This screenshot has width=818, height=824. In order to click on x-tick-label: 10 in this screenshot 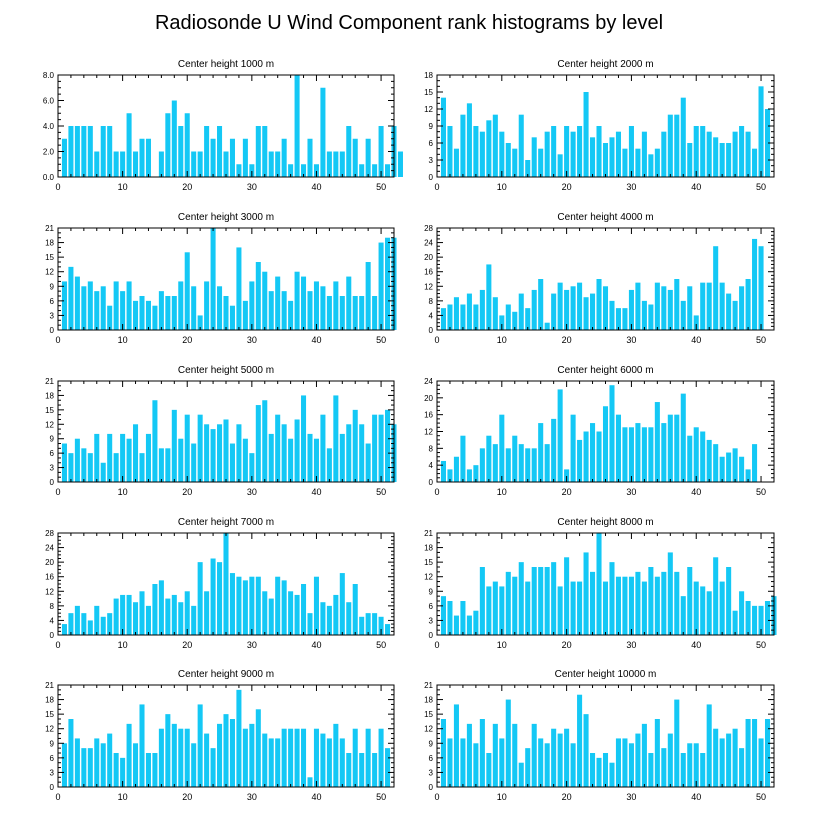, I will do `click(502, 340)`.